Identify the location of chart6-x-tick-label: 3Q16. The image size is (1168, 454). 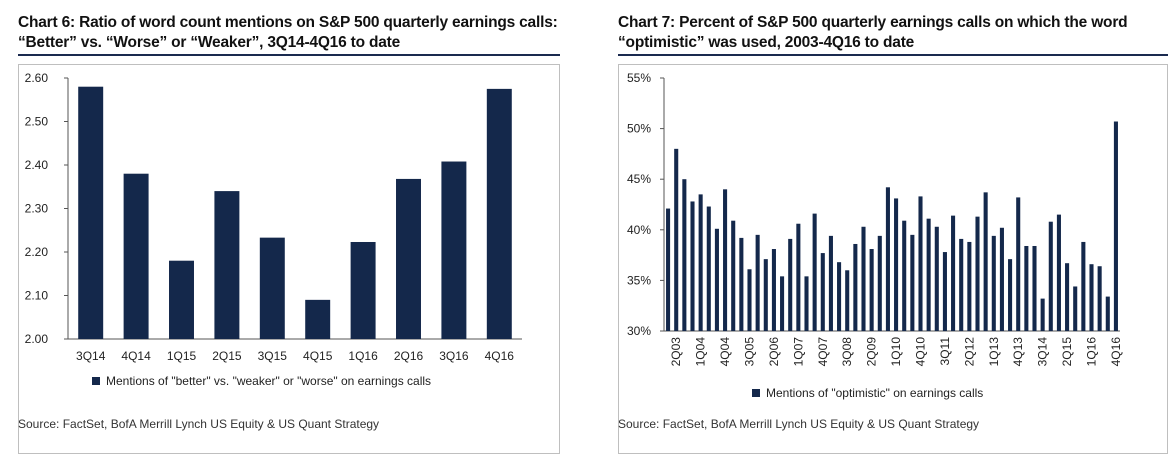
(454, 356).